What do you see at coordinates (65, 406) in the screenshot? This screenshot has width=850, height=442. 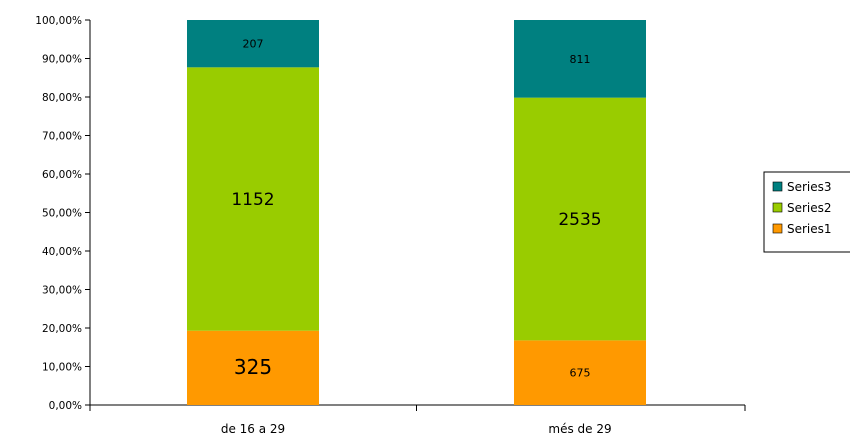 I see `y-tick-label: 0,00%` at bounding box center [65, 406].